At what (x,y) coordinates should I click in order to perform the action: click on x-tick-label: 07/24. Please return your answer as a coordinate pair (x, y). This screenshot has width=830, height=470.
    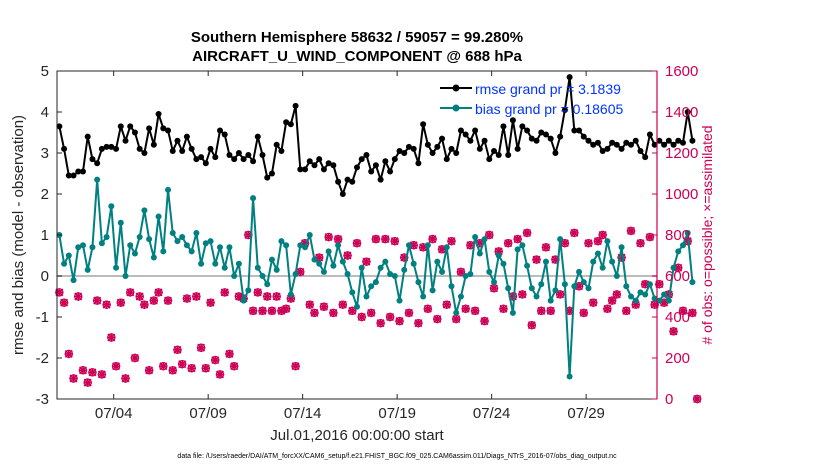
    Looking at the image, I should click on (492, 413).